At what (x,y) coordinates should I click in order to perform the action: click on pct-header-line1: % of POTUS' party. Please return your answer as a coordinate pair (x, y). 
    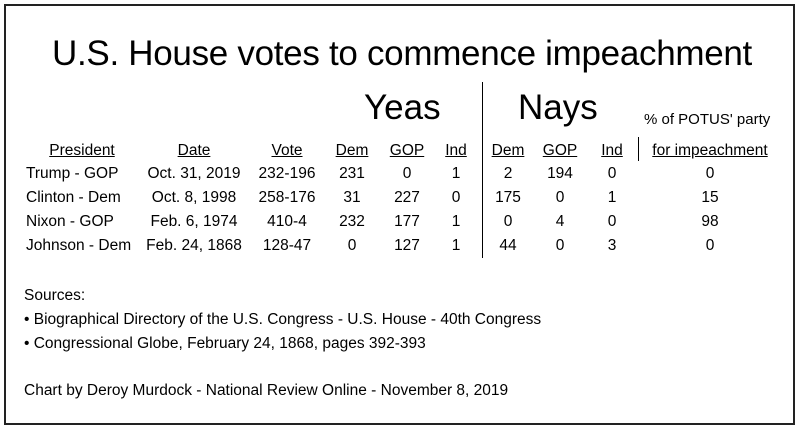
    Looking at the image, I should click on (707, 119).